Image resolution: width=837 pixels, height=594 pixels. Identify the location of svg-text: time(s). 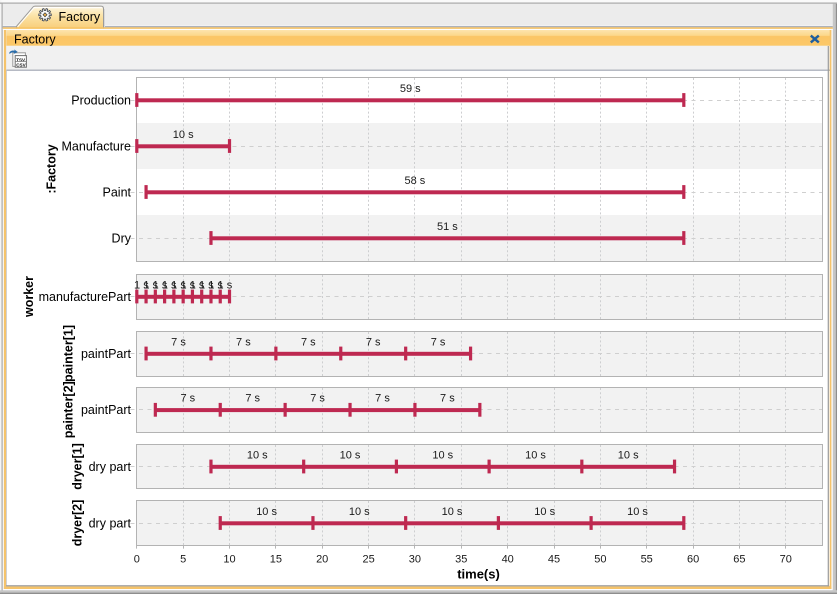
(478, 573).